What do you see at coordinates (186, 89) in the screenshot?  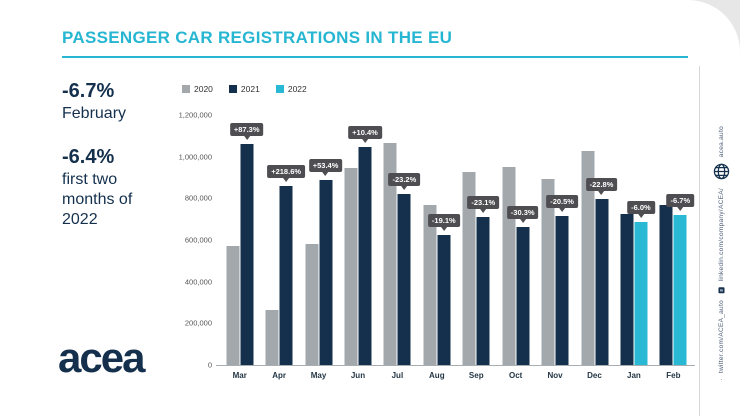 I see `legend-swatch-2020` at bounding box center [186, 89].